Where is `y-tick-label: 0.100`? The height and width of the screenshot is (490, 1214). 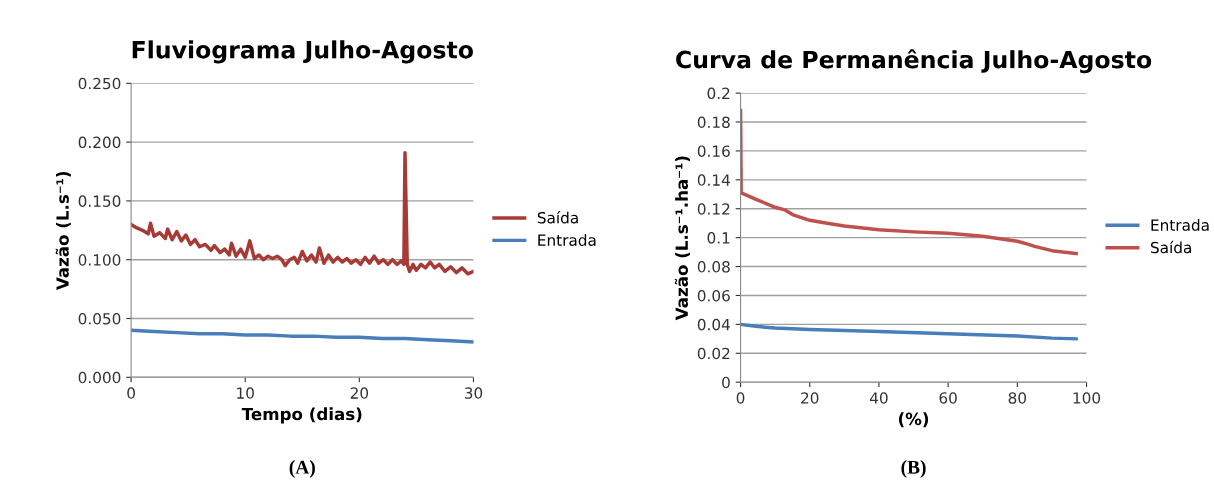 y-tick-label: 0.100 is located at coordinates (99, 260).